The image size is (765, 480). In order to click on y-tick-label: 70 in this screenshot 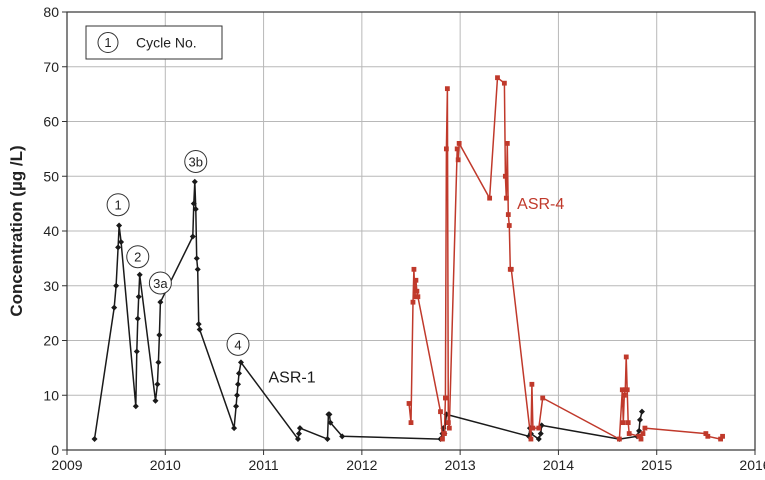, I will do `click(51, 67)`.